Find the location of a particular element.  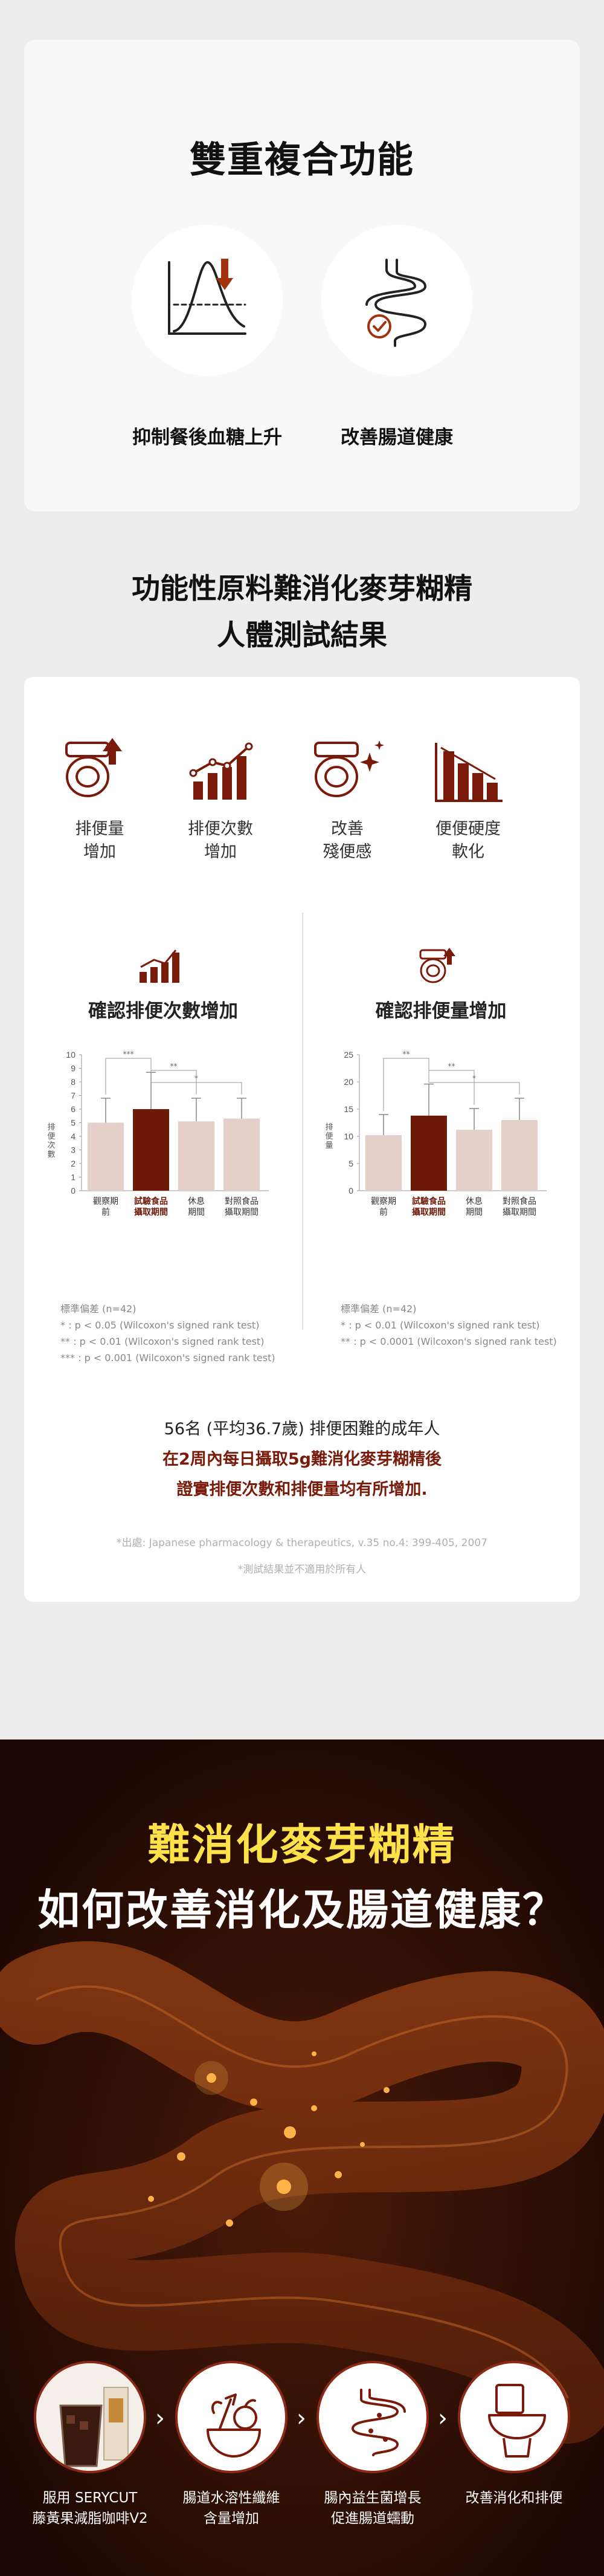

toilet-icon is located at coordinates (514, 2417).